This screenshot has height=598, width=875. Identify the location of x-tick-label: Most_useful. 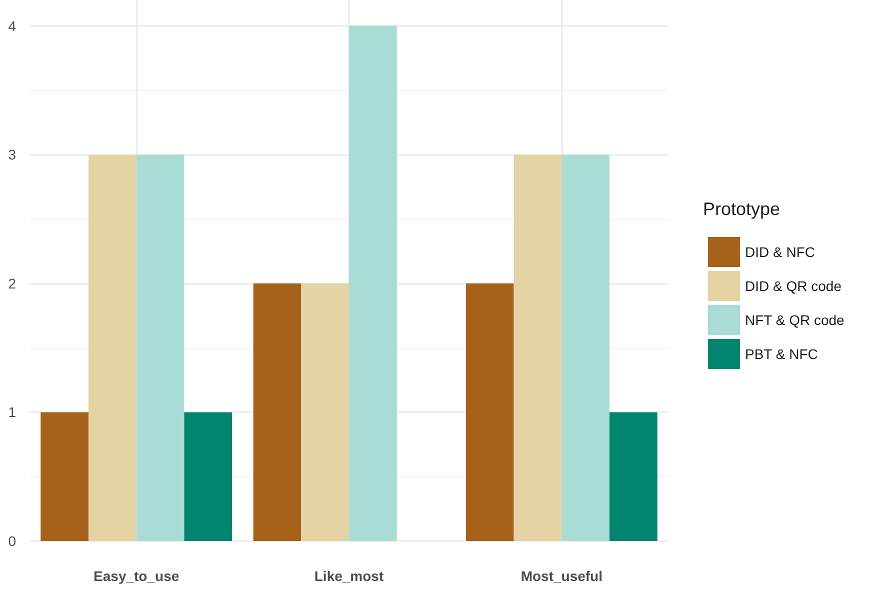
(561, 576).